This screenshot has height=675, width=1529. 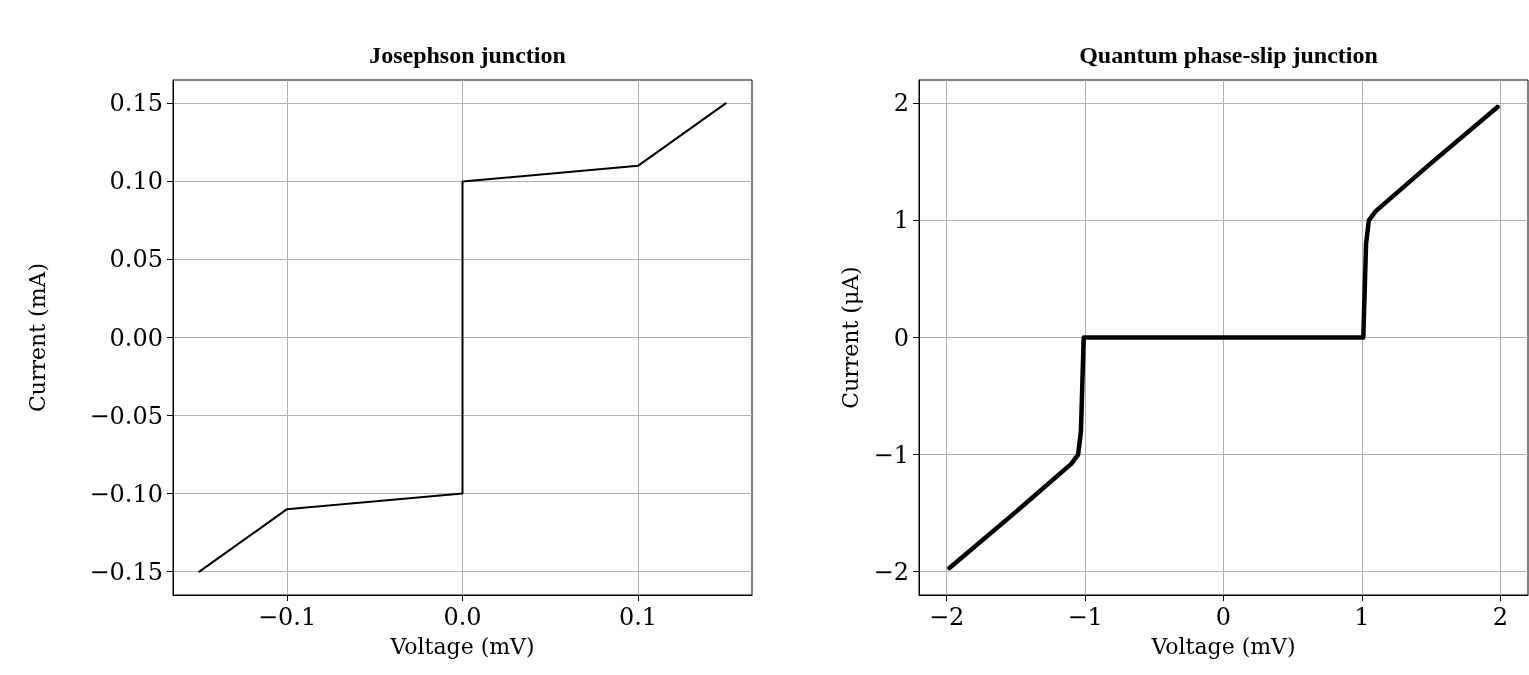 I want to click on y-tick-label: 0.15, so click(x=136, y=103).